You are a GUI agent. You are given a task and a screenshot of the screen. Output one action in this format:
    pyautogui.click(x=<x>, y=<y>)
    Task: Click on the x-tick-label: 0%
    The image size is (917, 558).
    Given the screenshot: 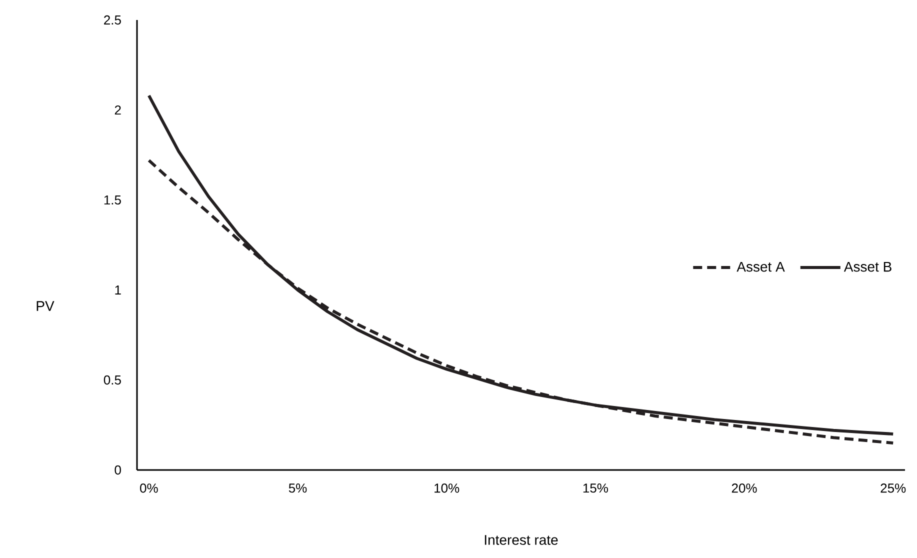 What is the action you would take?
    pyautogui.click(x=149, y=488)
    